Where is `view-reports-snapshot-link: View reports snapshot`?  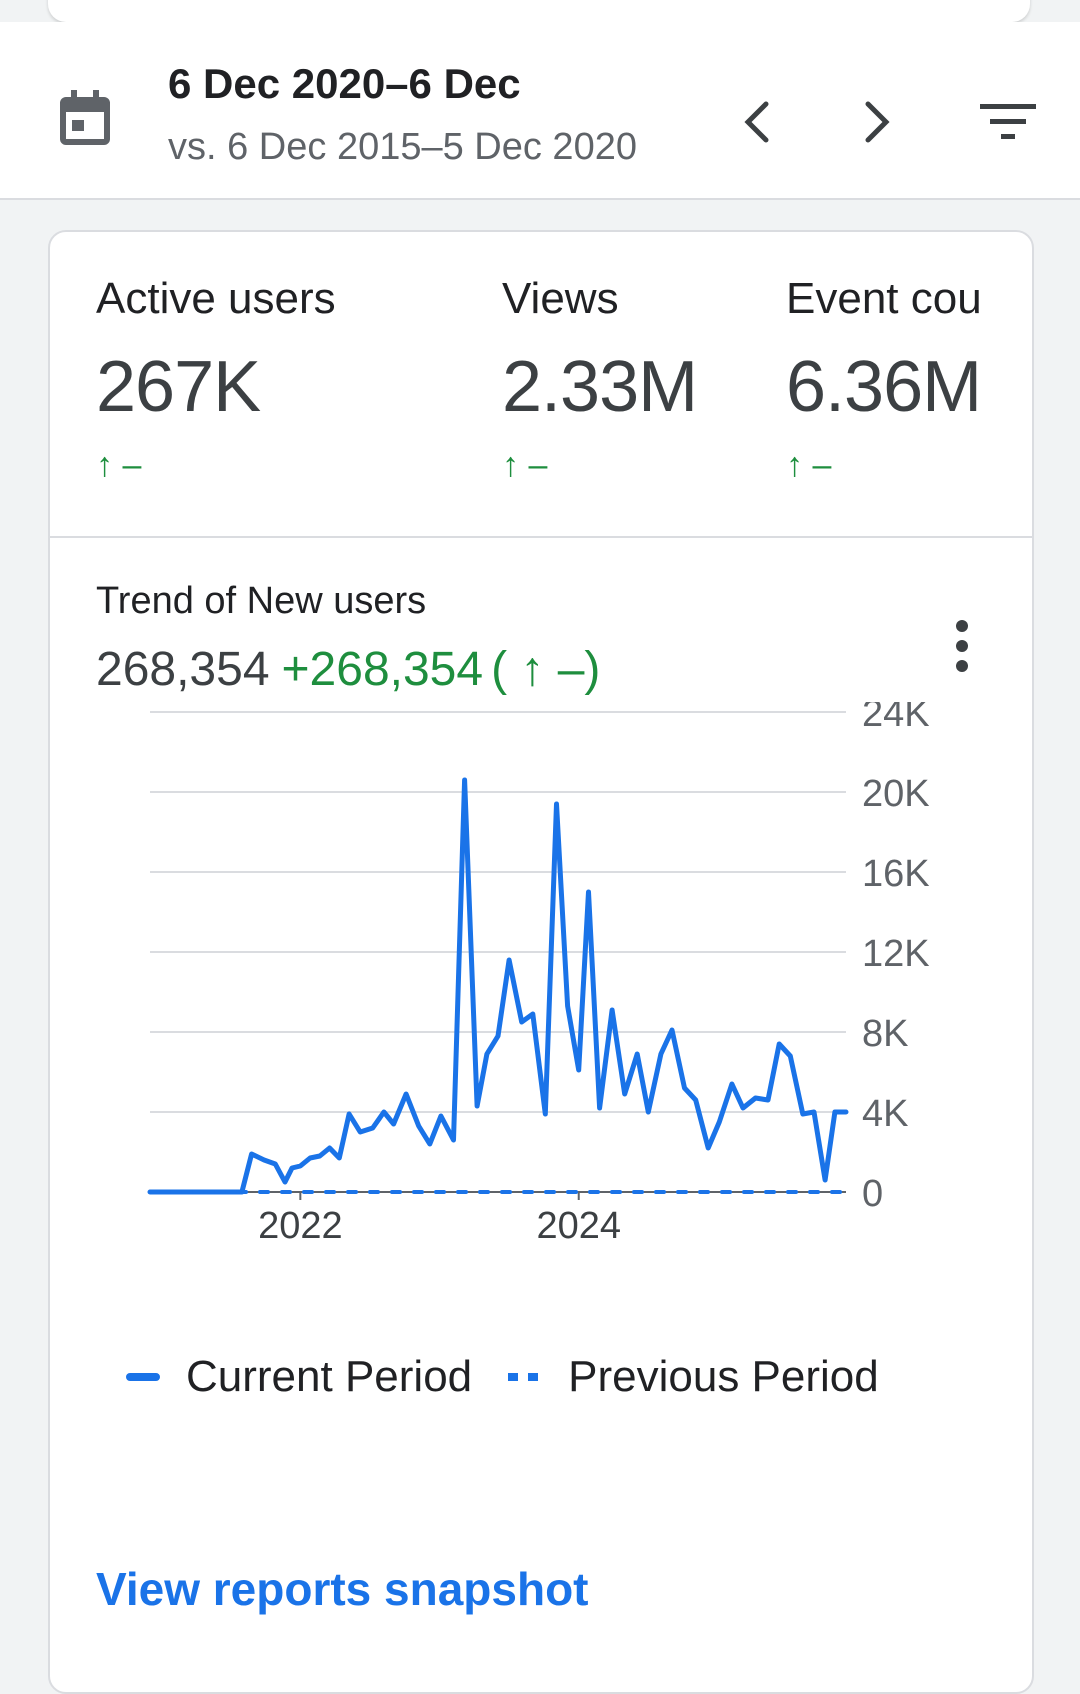
view-reports-snapshot-link: View reports snapshot is located at coordinates (342, 1589).